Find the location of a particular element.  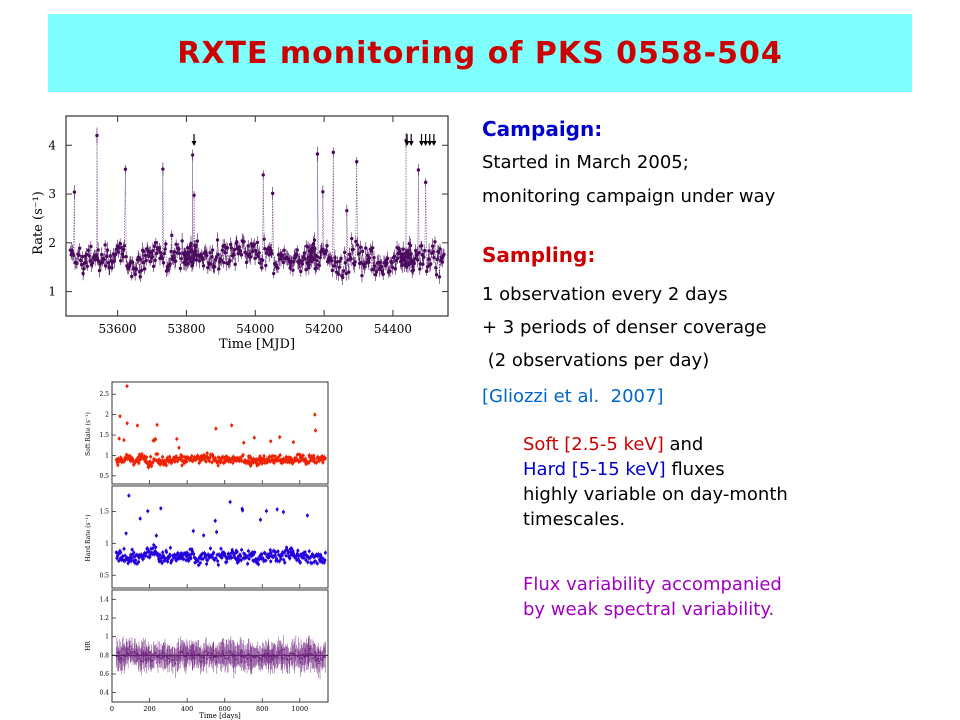

hard-ylabel: Hard Rate (s⁻¹) is located at coordinates (88, 538).